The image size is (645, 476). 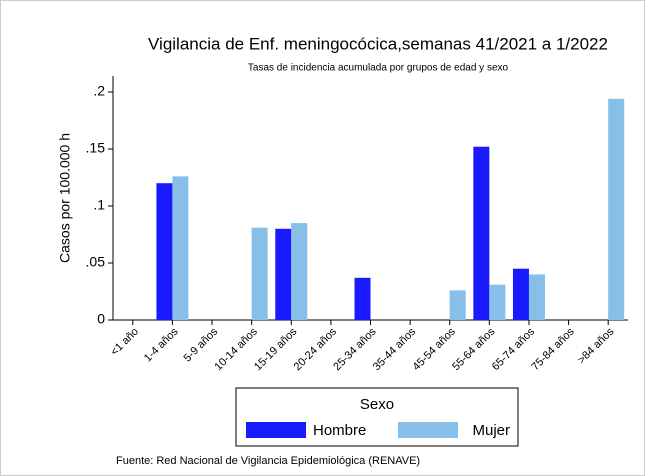 I want to click on legend-label: Hombre, so click(x=339, y=430).